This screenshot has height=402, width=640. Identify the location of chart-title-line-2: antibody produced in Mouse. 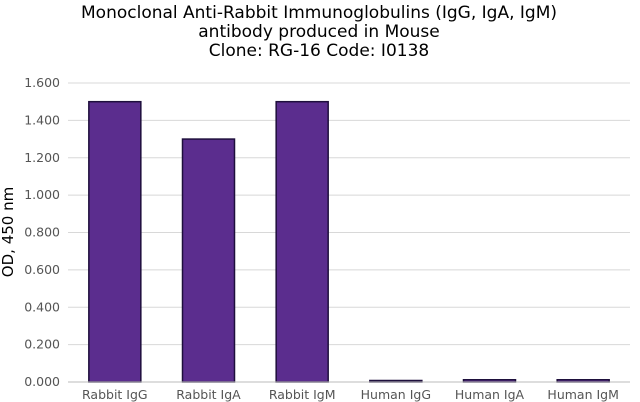
(318, 32).